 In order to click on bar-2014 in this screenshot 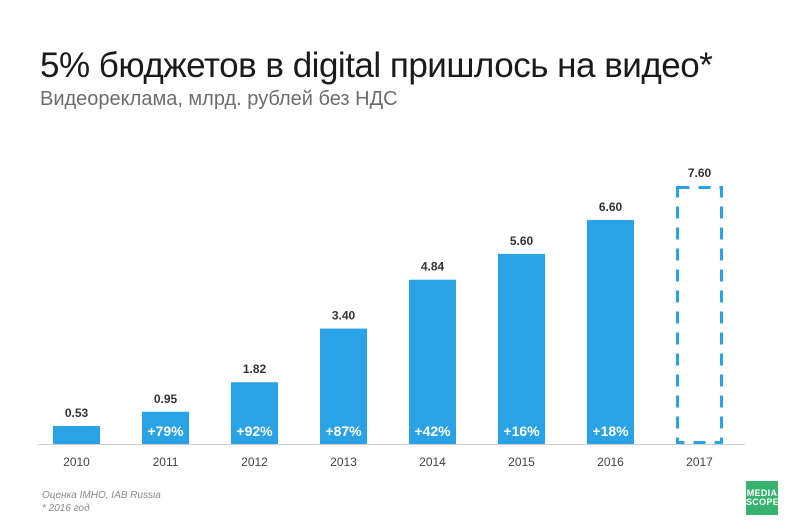, I will do `click(432, 361)`.